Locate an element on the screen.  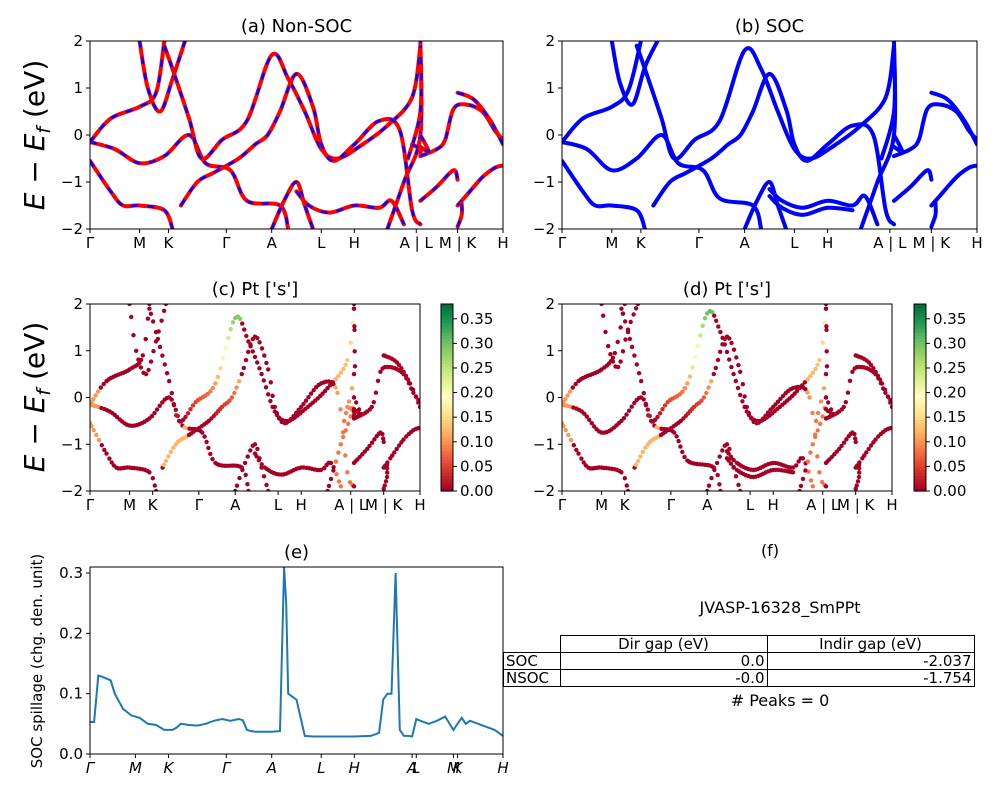
y-tick-label: −1 is located at coordinates (72, 182).